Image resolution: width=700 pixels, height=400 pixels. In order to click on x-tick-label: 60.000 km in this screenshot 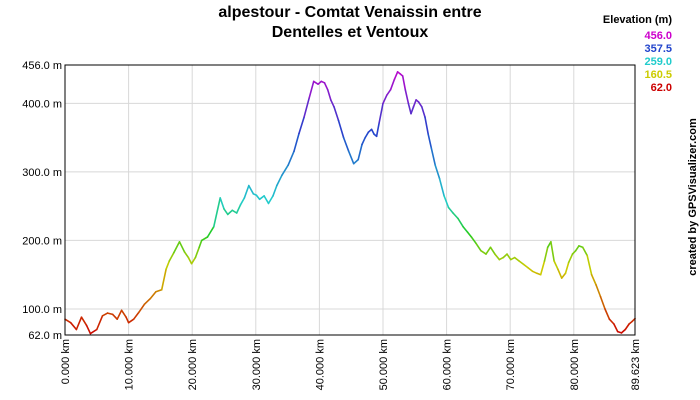, I will do `click(448, 364)`.